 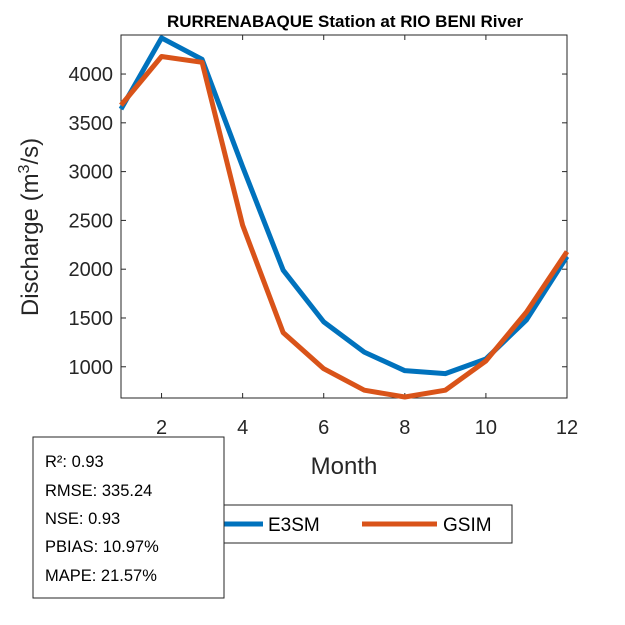 I want to click on x-tick-label: 4, so click(x=242, y=428).